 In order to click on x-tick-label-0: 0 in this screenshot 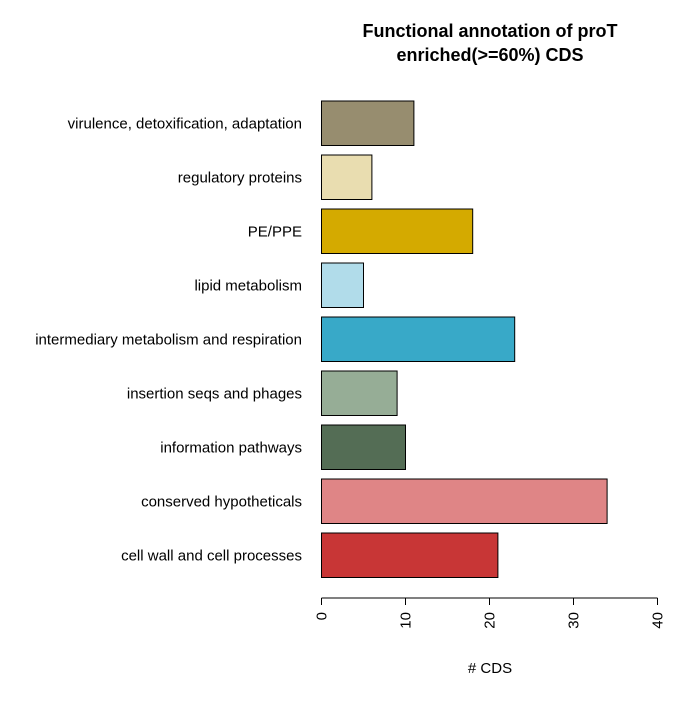, I will do `click(322, 616)`.